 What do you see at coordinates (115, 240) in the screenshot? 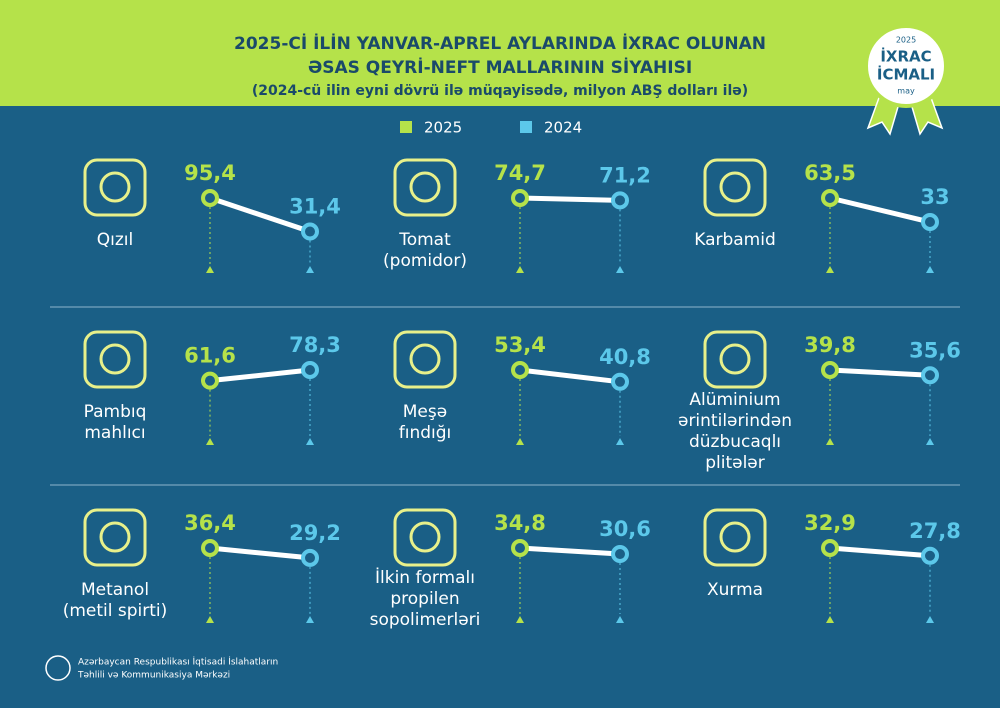
I see `item-name: Qızıl` at bounding box center [115, 240].